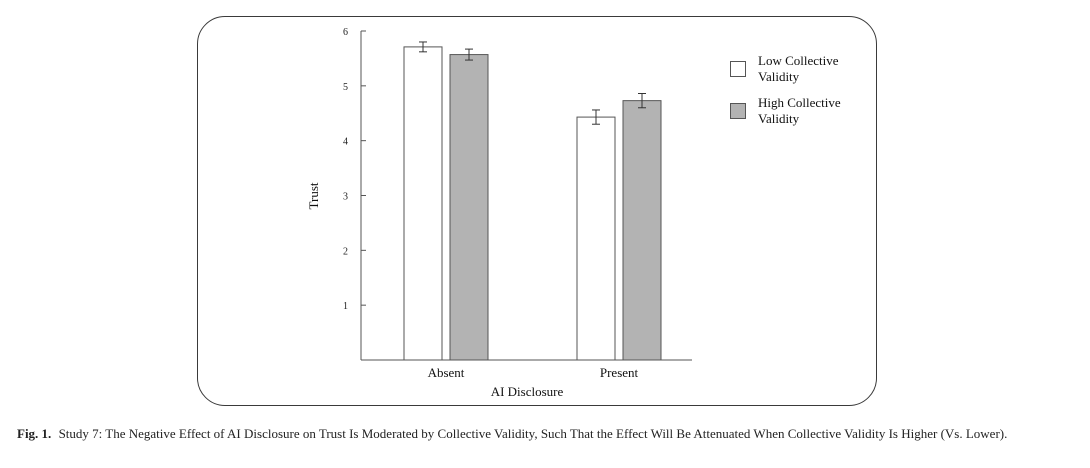 The image size is (1090, 468). I want to click on y-tick-label: 6, so click(345, 32).